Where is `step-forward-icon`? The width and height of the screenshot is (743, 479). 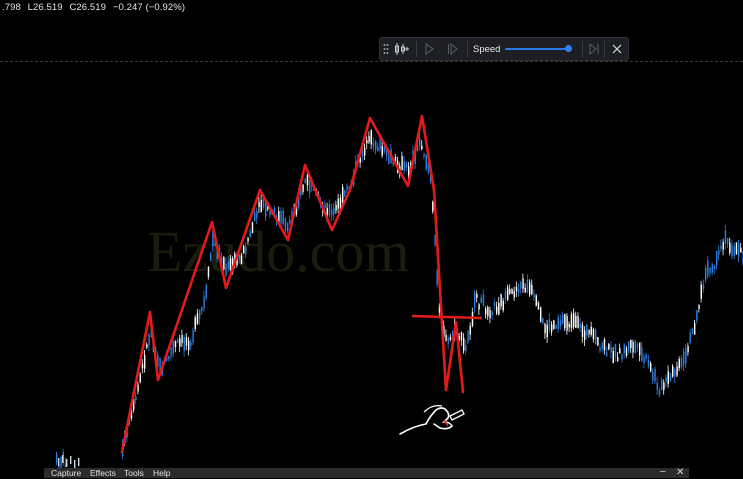 step-forward-icon is located at coordinates (453, 49).